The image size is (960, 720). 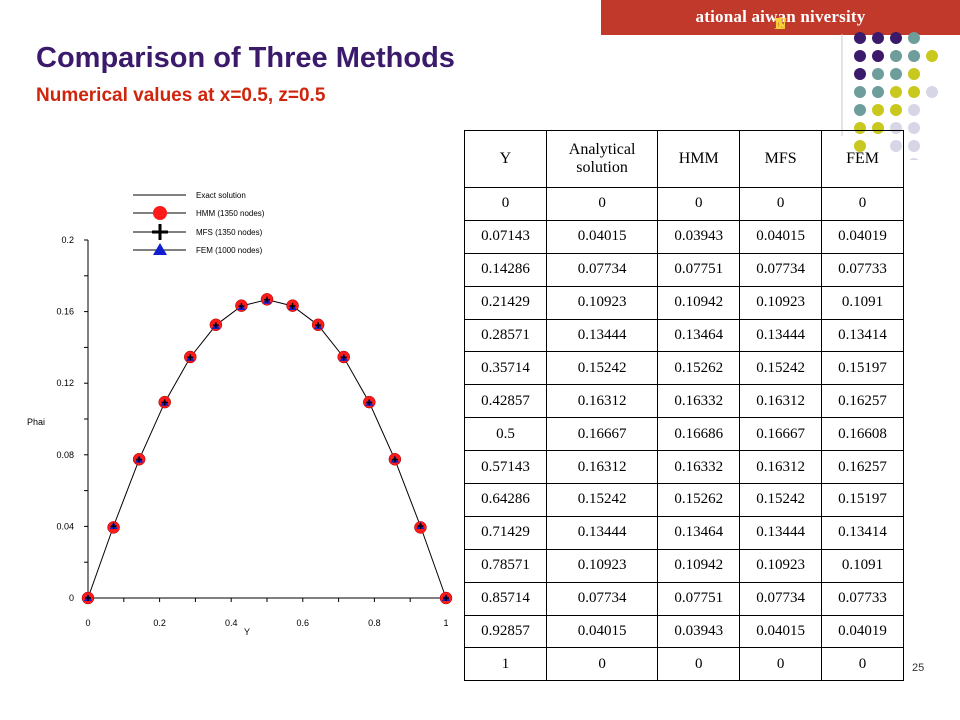 I want to click on legend-label: FEM (1000 nodes), so click(x=229, y=250).